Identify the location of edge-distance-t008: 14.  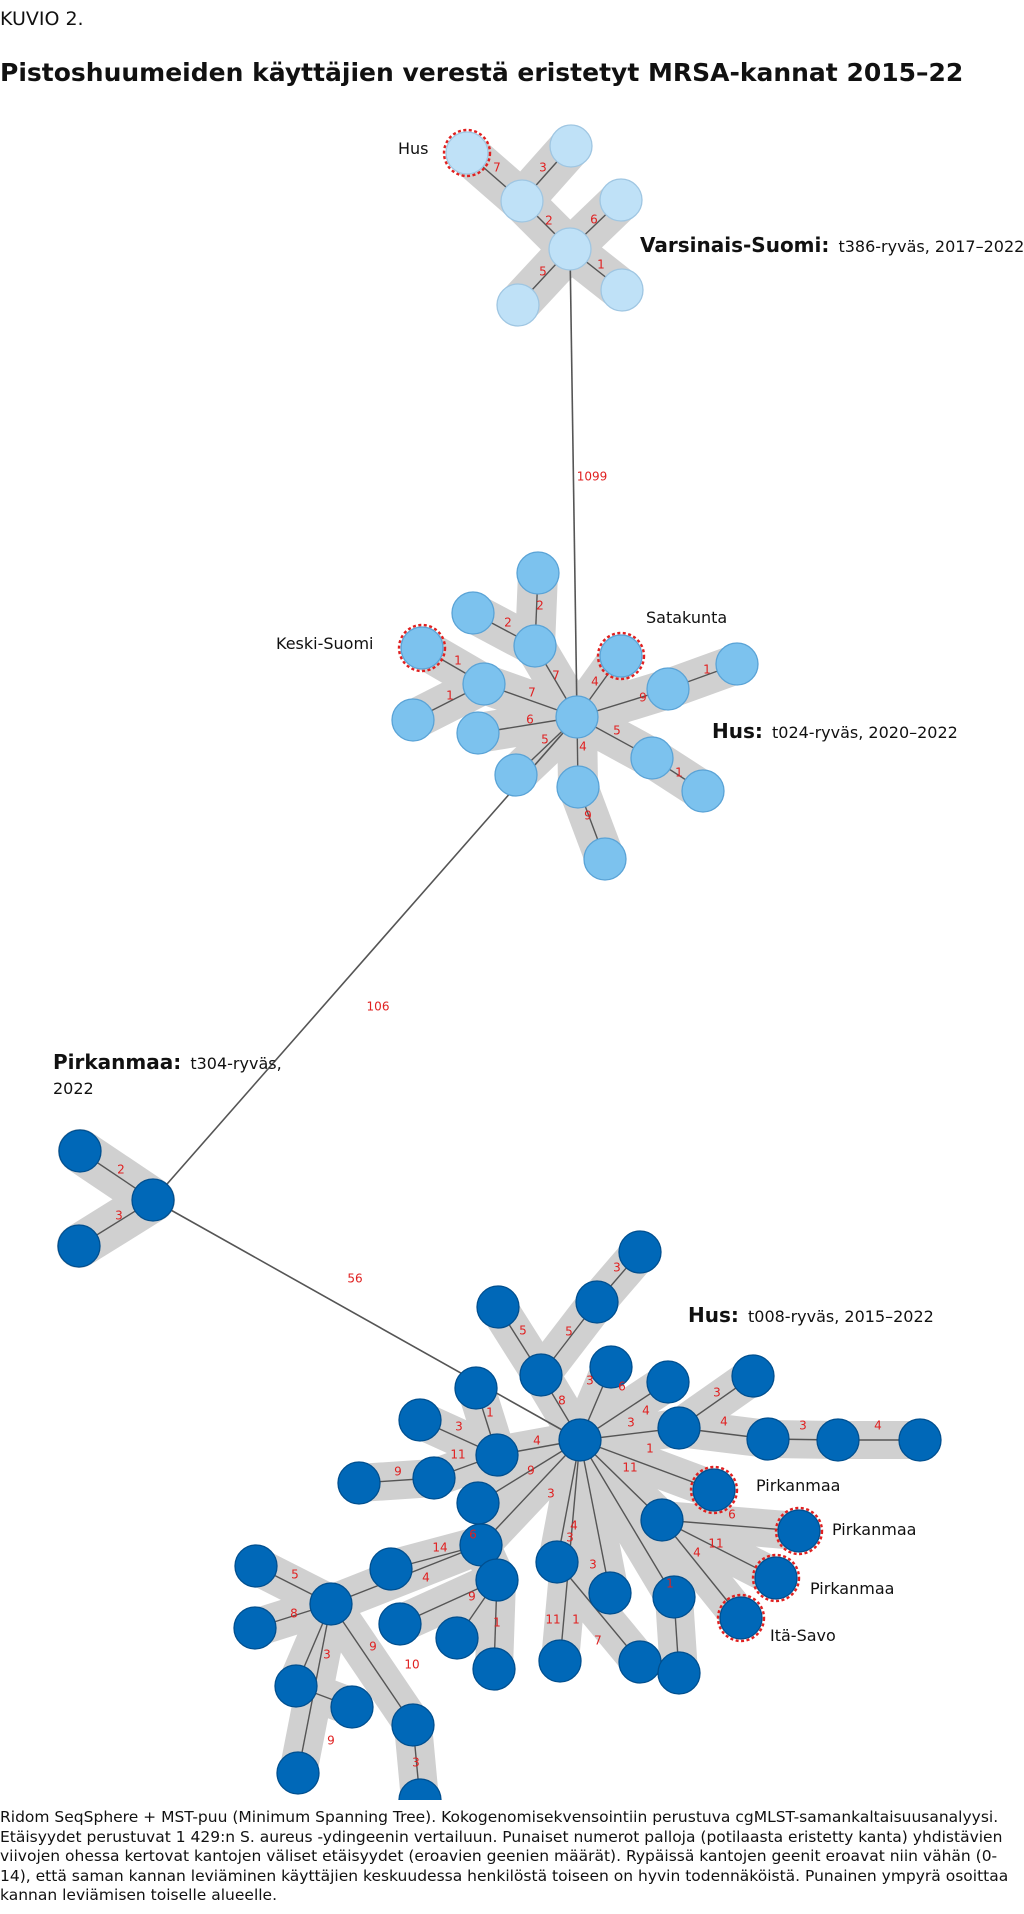
(439, 1548).